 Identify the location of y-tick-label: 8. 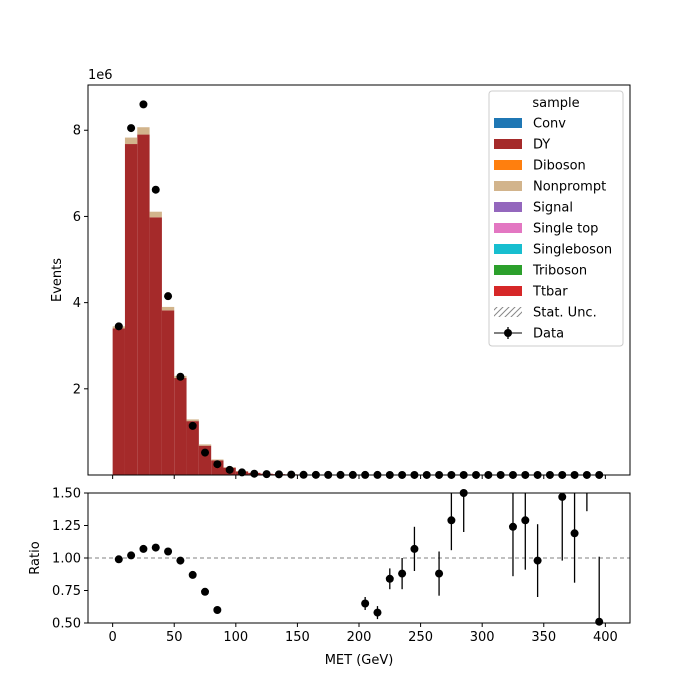
(77, 131).